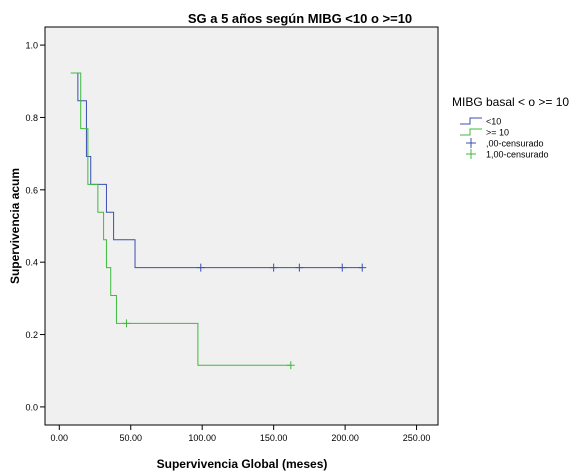 Image resolution: width=578 pixels, height=476 pixels. Describe the element at coordinates (60, 438) in the screenshot. I see `x-tick-label: 0.00` at that location.